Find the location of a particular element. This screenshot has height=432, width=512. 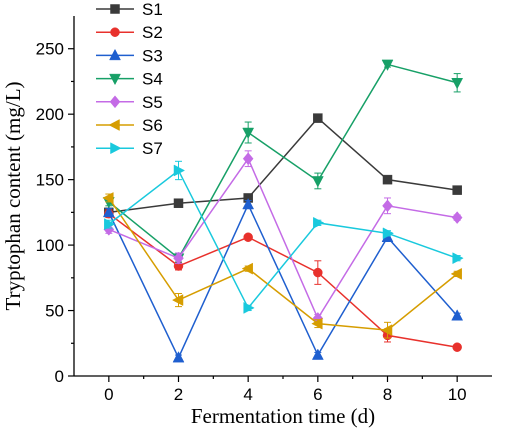

y-tick-label: 150 is located at coordinates (50, 180).